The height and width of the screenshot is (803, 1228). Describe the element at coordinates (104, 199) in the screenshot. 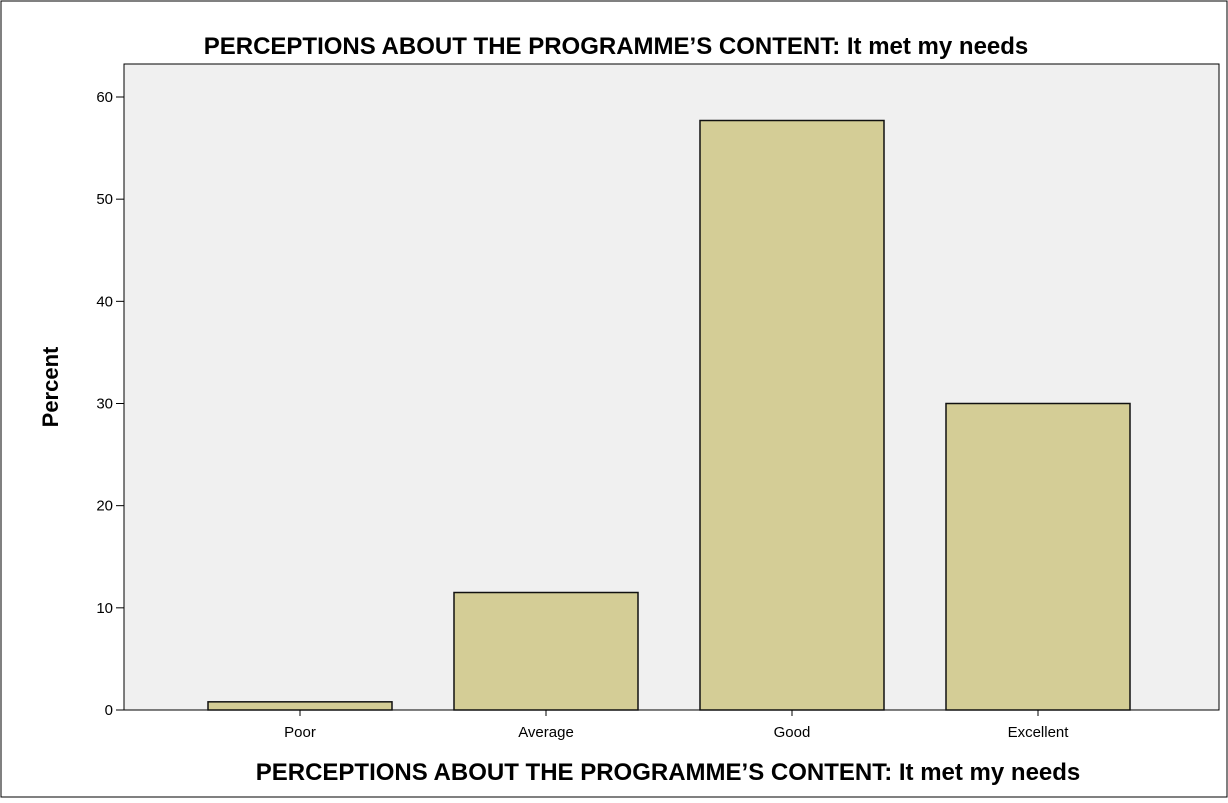

I see `y-tick-label: 50` at that location.